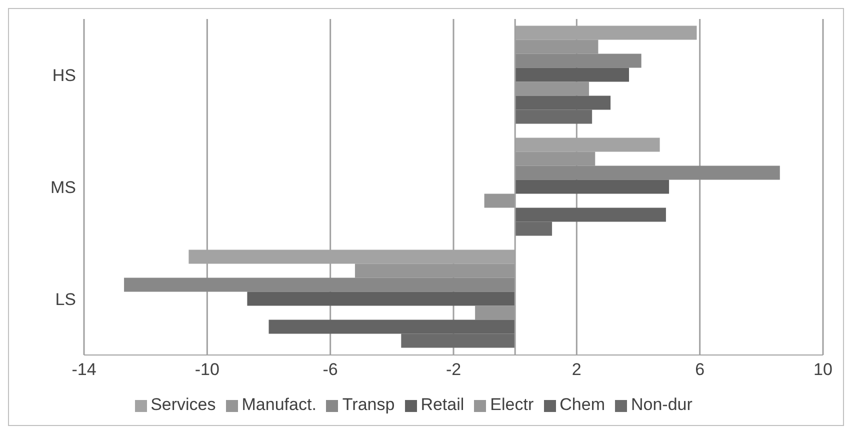 Image resolution: width=846 pixels, height=429 pixels. What do you see at coordinates (368, 404) in the screenshot?
I see `legend-label: Transp` at bounding box center [368, 404].